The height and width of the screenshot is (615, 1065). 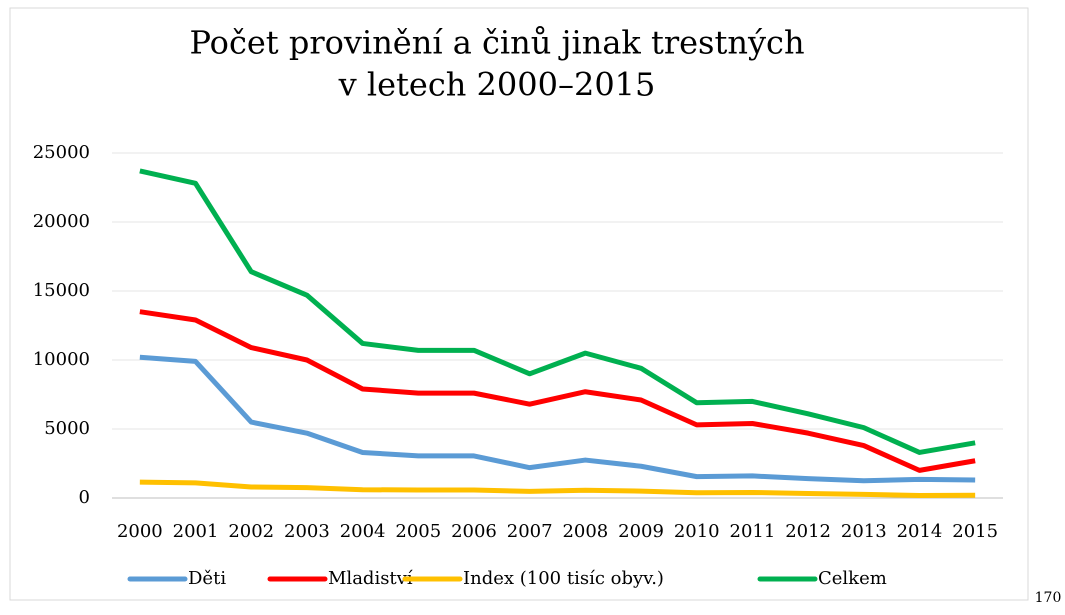 What do you see at coordinates (975, 531) in the screenshot?
I see `x-tick-label: 2015` at bounding box center [975, 531].